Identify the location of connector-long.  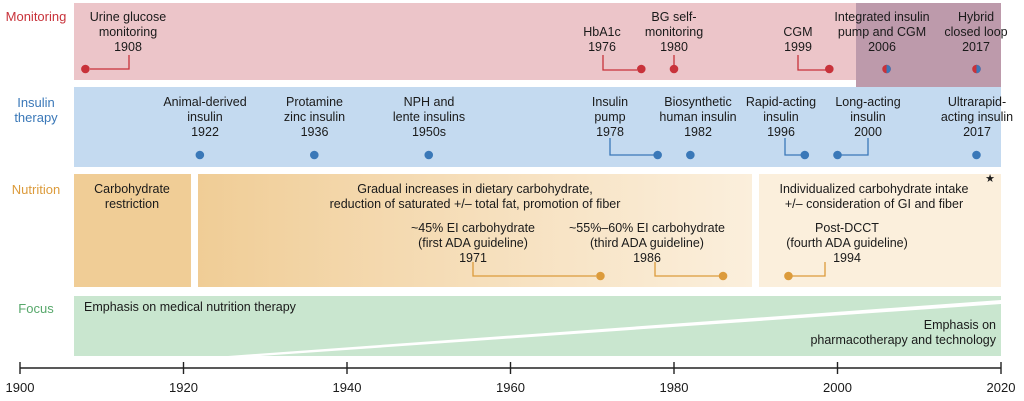
(853, 147).